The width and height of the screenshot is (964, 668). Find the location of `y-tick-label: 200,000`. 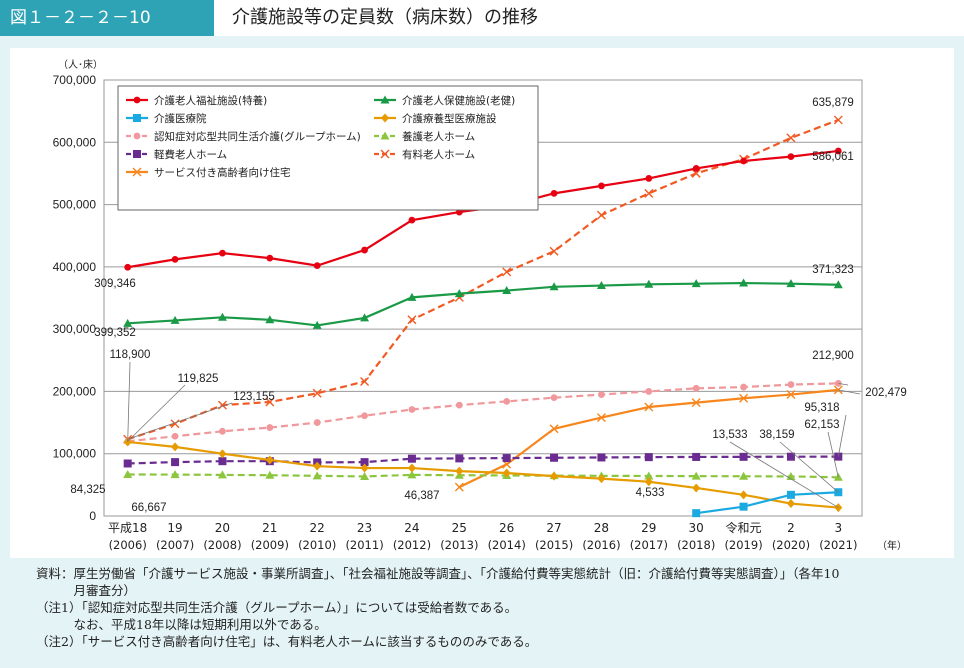

y-tick-label: 200,000 is located at coordinates (75, 391).